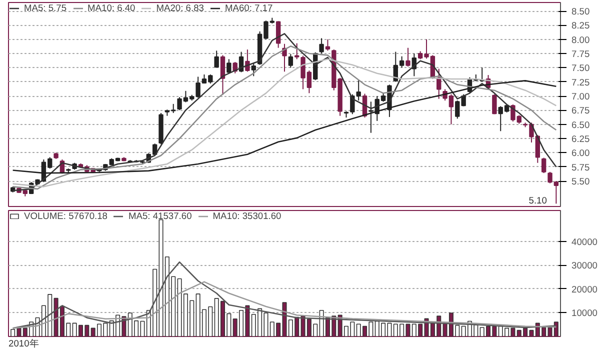 This screenshot has width=600, height=348. What do you see at coordinates (581, 54) in the screenshot?
I see `y-tick-label: 7.75` at bounding box center [581, 54].